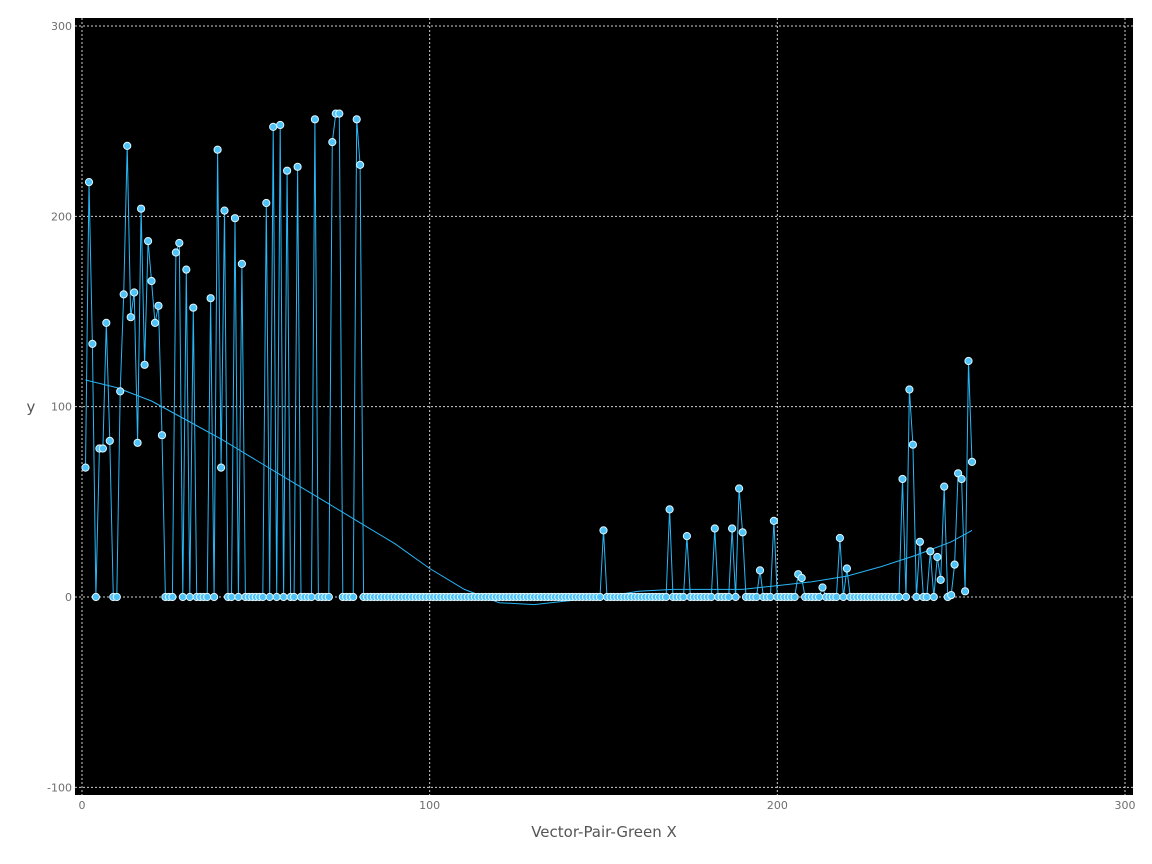  I want to click on y-tick-label: 200, so click(61, 216).